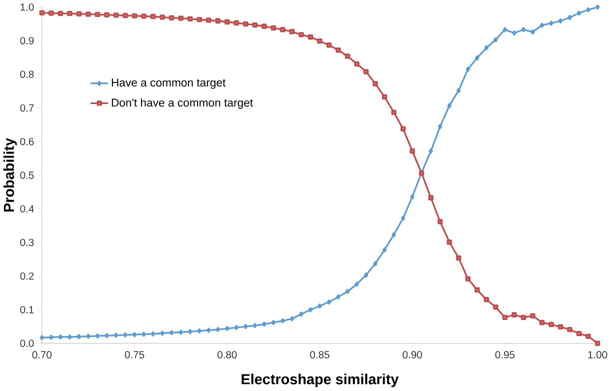 The image size is (611, 391). Describe the element at coordinates (42, 355) in the screenshot. I see `x-tick-label: 0.70` at that location.